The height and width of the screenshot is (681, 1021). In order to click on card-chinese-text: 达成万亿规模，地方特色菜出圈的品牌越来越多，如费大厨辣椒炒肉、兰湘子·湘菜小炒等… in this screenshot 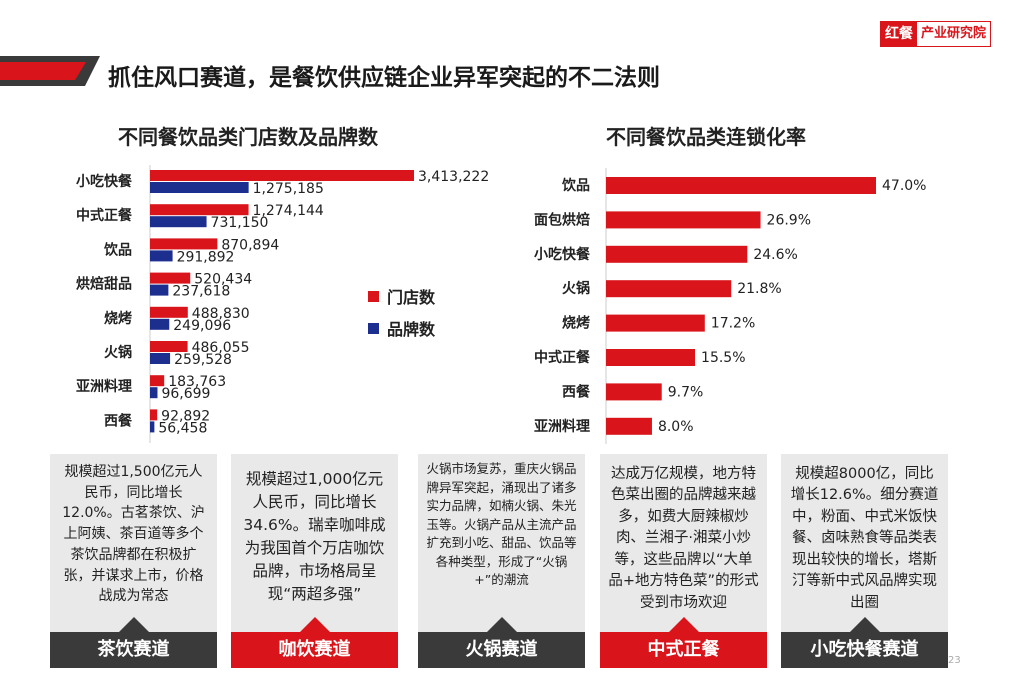, I will do `click(683, 538)`.